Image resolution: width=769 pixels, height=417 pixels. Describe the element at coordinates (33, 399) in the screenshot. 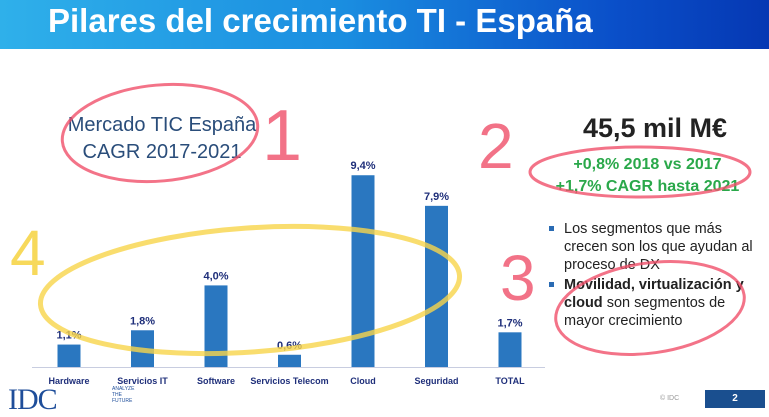

I see `idc-logo: IDC` at that location.